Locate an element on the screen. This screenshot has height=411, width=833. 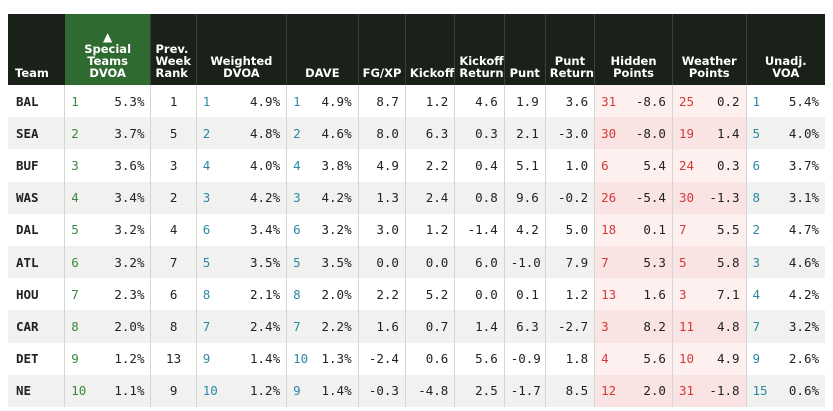
team-abbr: BUF is located at coordinates (27, 165).